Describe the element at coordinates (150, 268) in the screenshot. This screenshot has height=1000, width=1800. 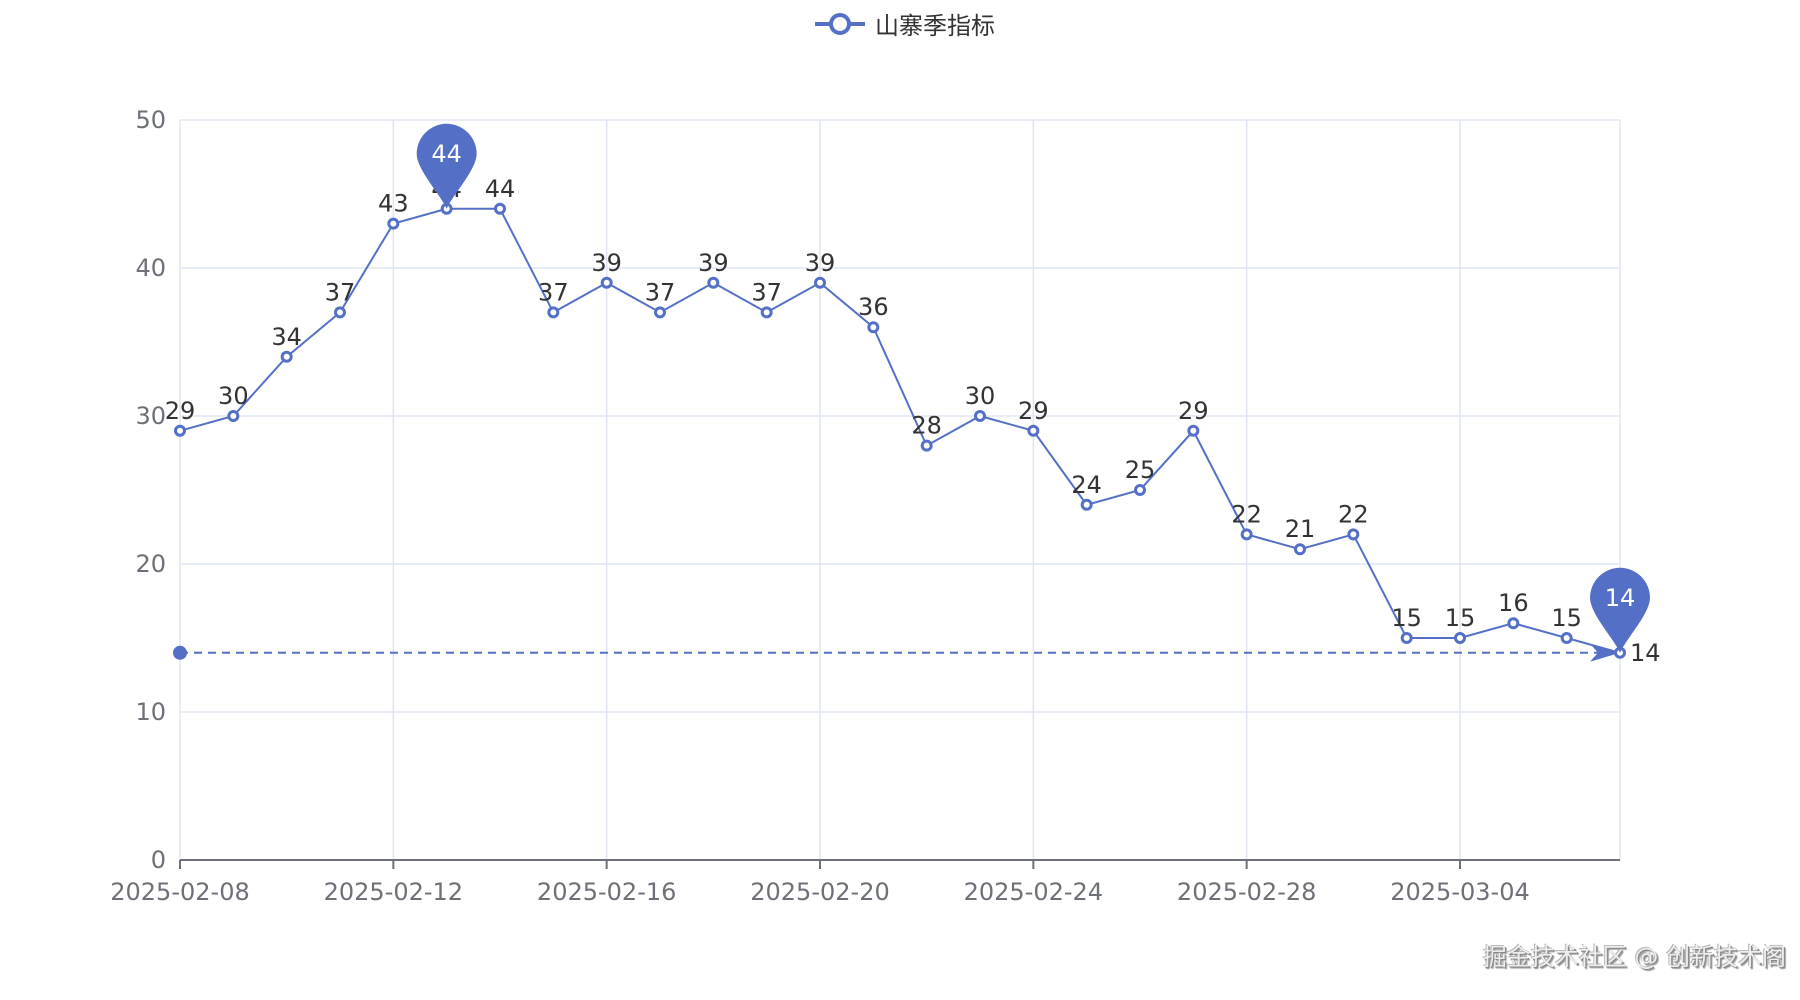
I see `y-tick-label: 40` at that location.